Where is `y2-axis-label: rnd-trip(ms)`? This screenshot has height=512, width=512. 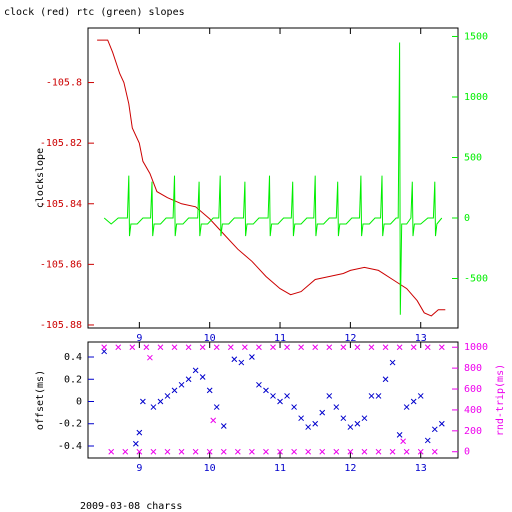
y2-axis-label: rnd-trip(ms) is located at coordinates (500, 400).